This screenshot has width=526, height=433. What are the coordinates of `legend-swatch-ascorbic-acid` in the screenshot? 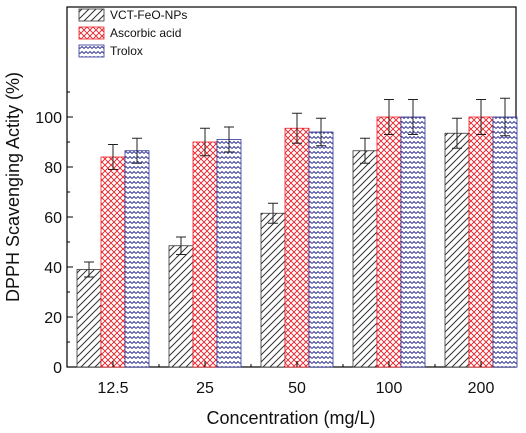 It's located at (91, 33).